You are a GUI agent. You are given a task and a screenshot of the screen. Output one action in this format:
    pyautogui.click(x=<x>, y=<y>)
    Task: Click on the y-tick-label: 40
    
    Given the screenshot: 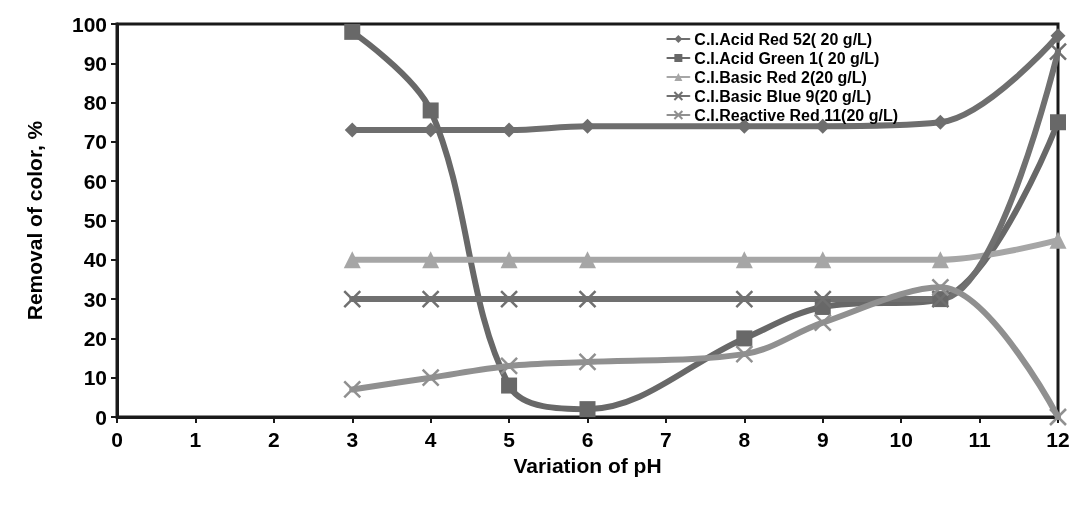 What is the action you would take?
    pyautogui.click(x=95, y=260)
    